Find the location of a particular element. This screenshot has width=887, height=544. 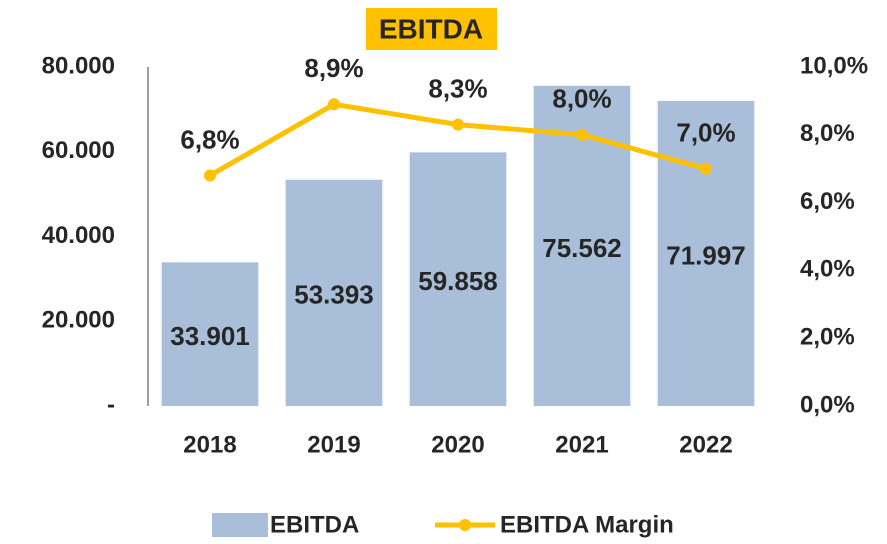

legend-swatch is located at coordinates (240, 525).